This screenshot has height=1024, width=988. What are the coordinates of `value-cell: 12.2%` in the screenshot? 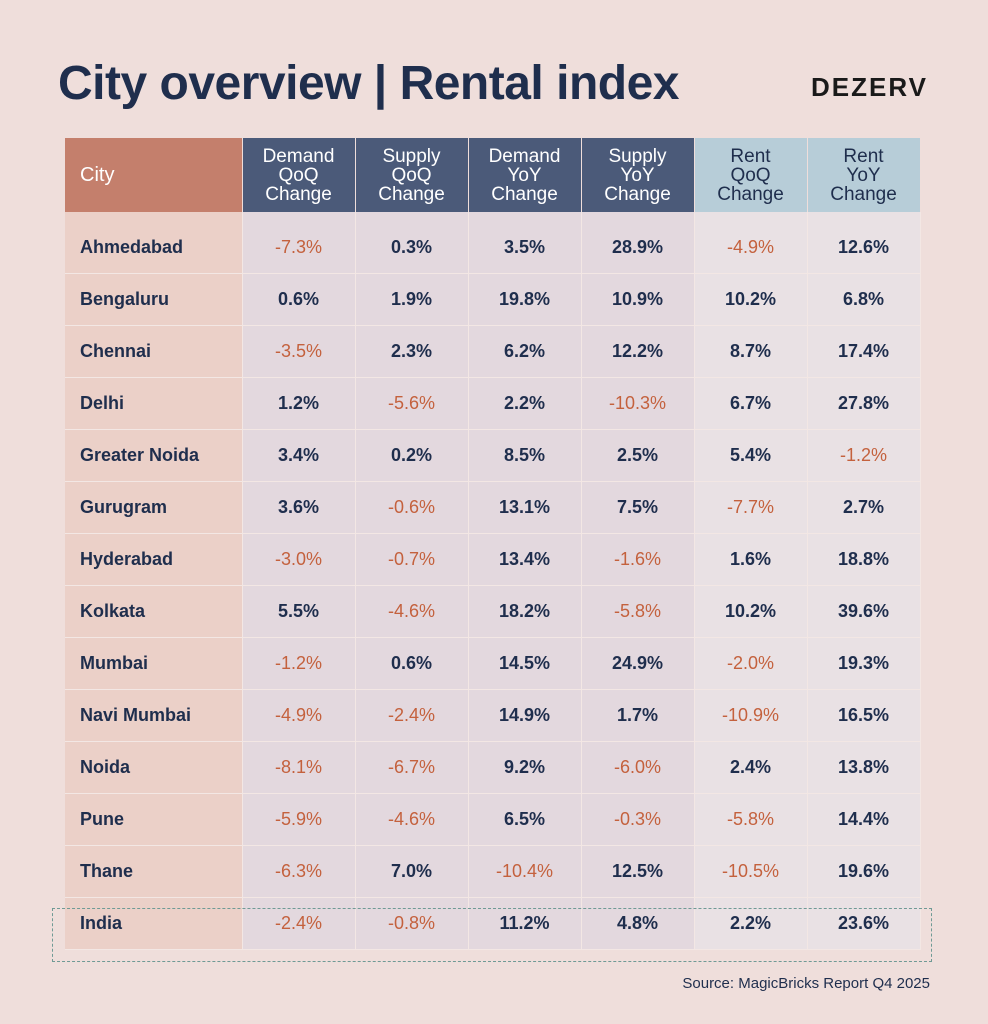 It's located at (638, 351).